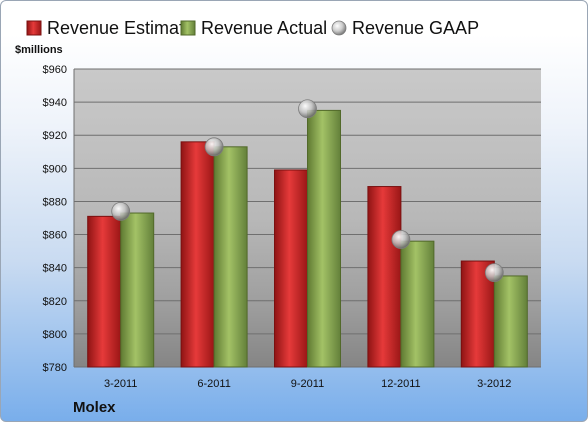  I want to click on legend-swatch-estimate, so click(34, 28).